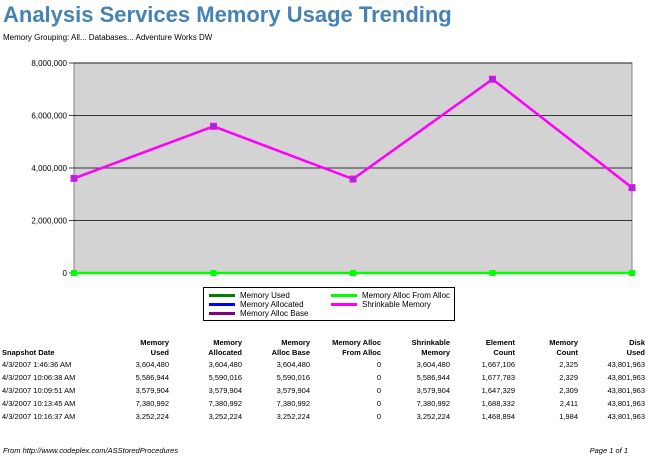 The width and height of the screenshot is (650, 458). What do you see at coordinates (290, 347) in the screenshot?
I see `column-header: Memory Alloc Base` at bounding box center [290, 347].